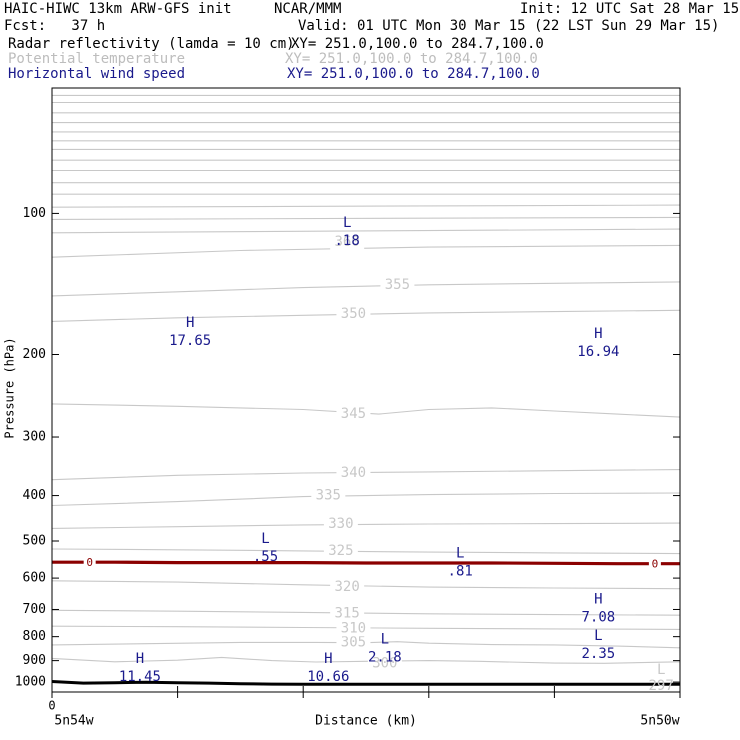 Image resolution: width=740 pixels, height=740 pixels. What do you see at coordinates (73, 721) in the screenshot?
I see `x-left-location-label: 5n54w` at bounding box center [73, 721].